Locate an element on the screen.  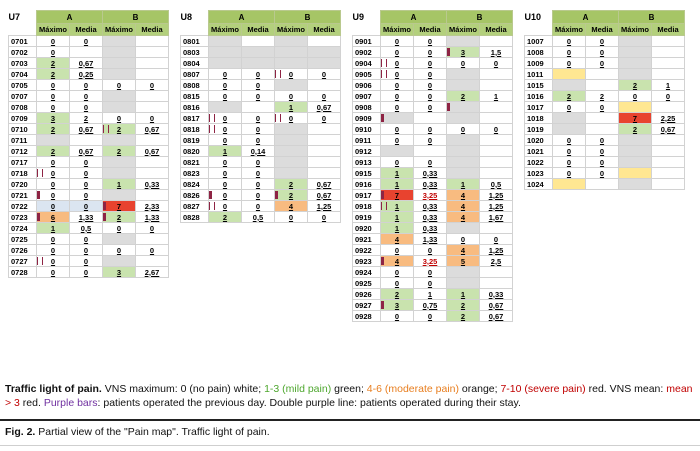
pain-cell: 1,33 is located at coordinates (430, 239).